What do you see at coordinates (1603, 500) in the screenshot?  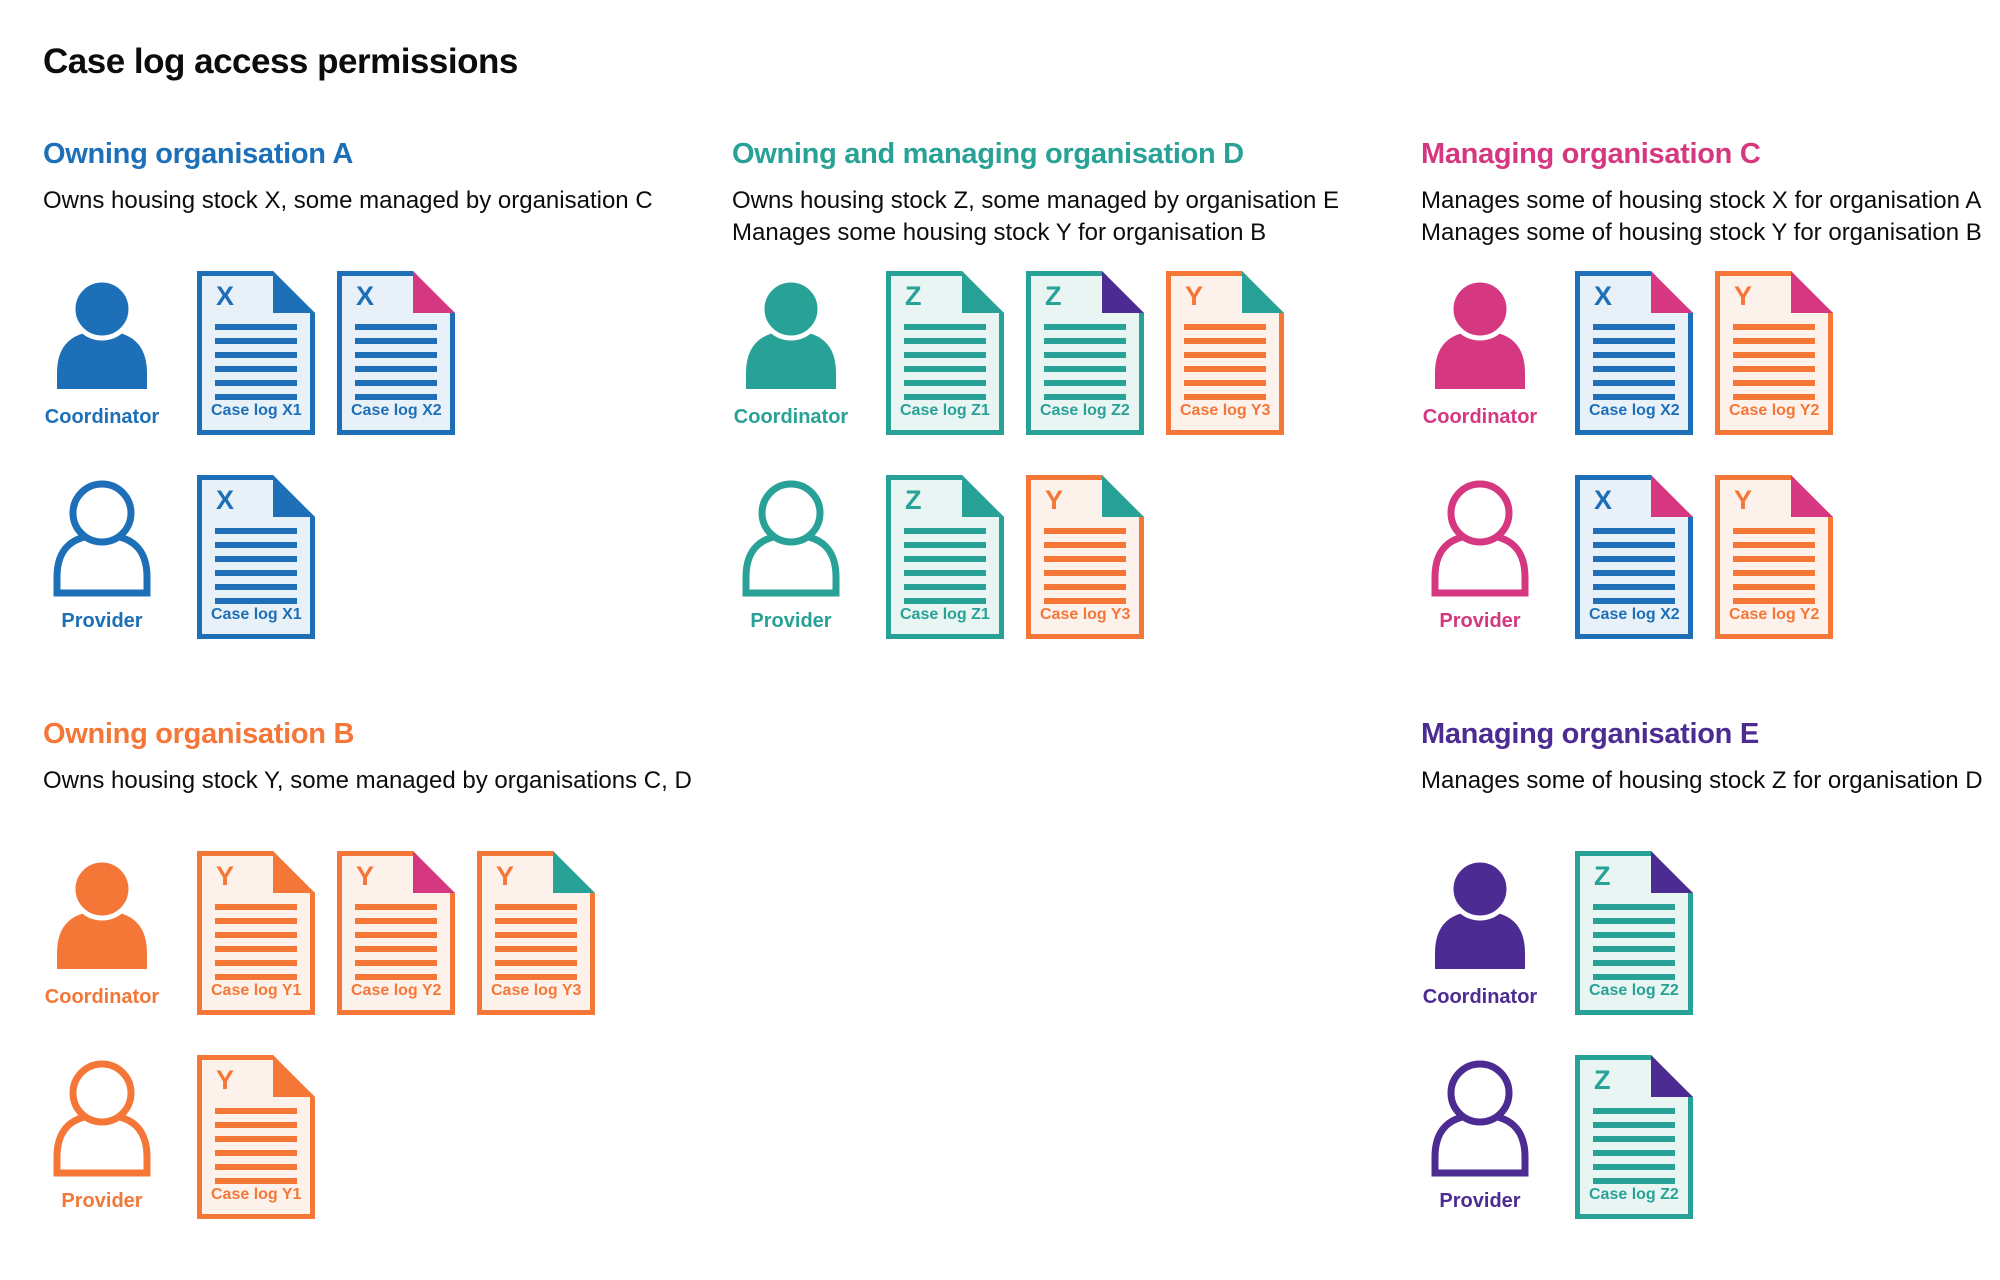 I see `stock-letter: X` at bounding box center [1603, 500].